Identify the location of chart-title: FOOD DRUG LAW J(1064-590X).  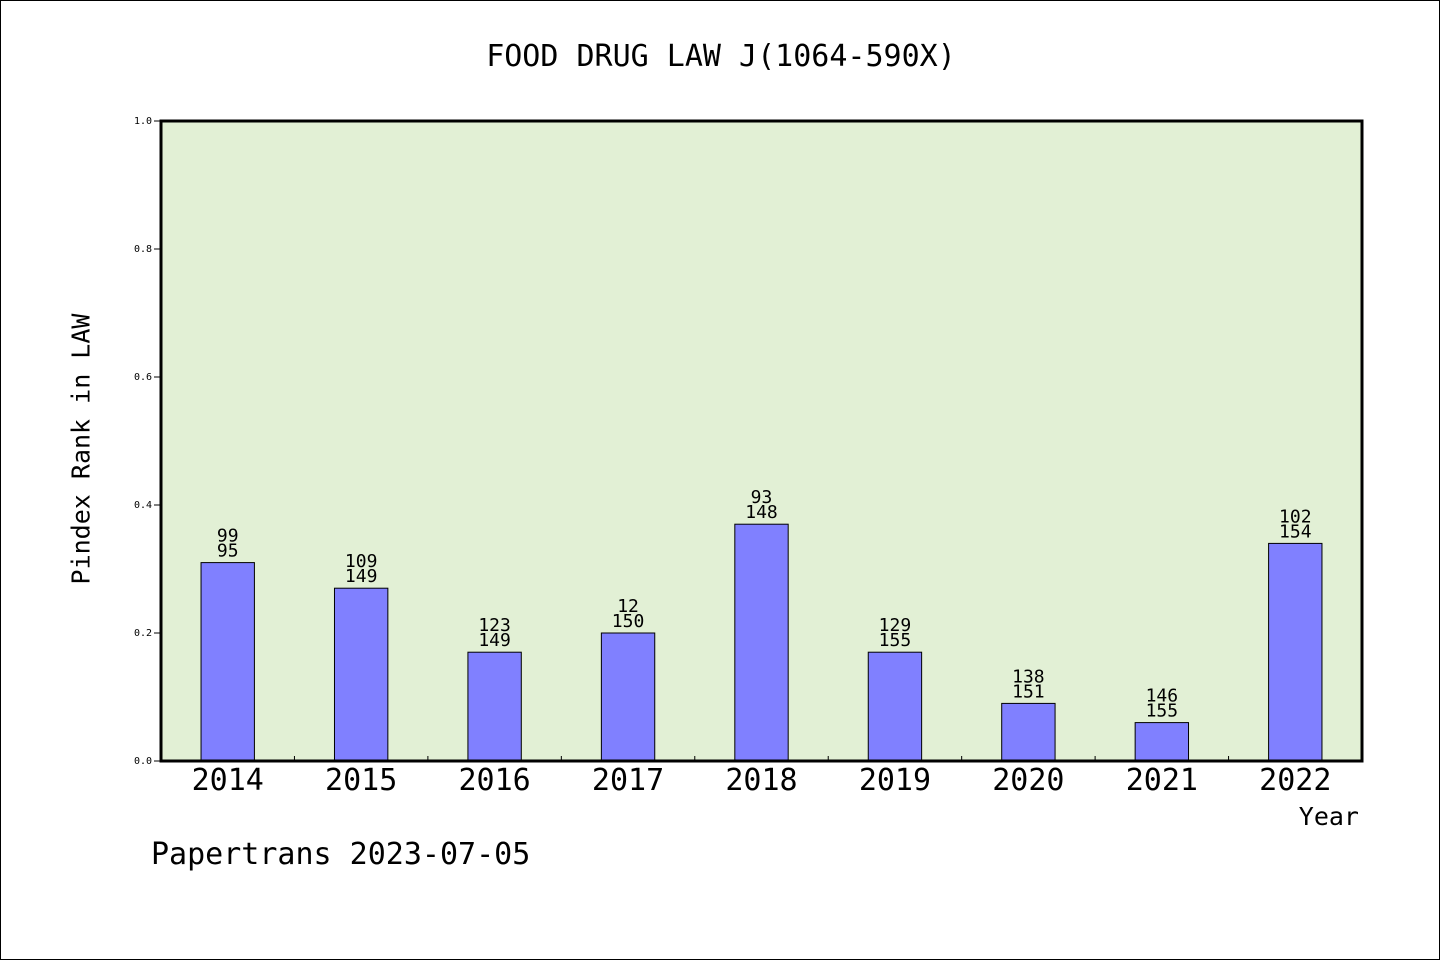
(721, 56).